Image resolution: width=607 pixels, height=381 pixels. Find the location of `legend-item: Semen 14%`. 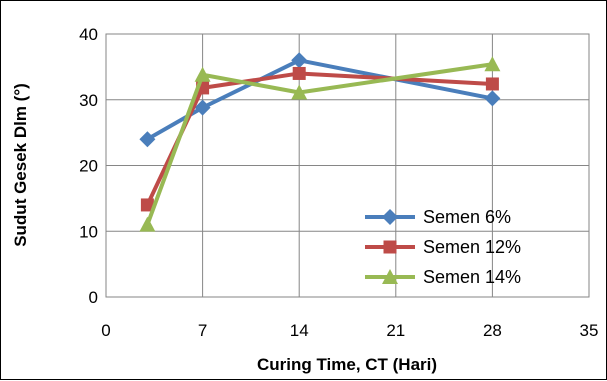

legend-item: Semen 14% is located at coordinates (443, 277).